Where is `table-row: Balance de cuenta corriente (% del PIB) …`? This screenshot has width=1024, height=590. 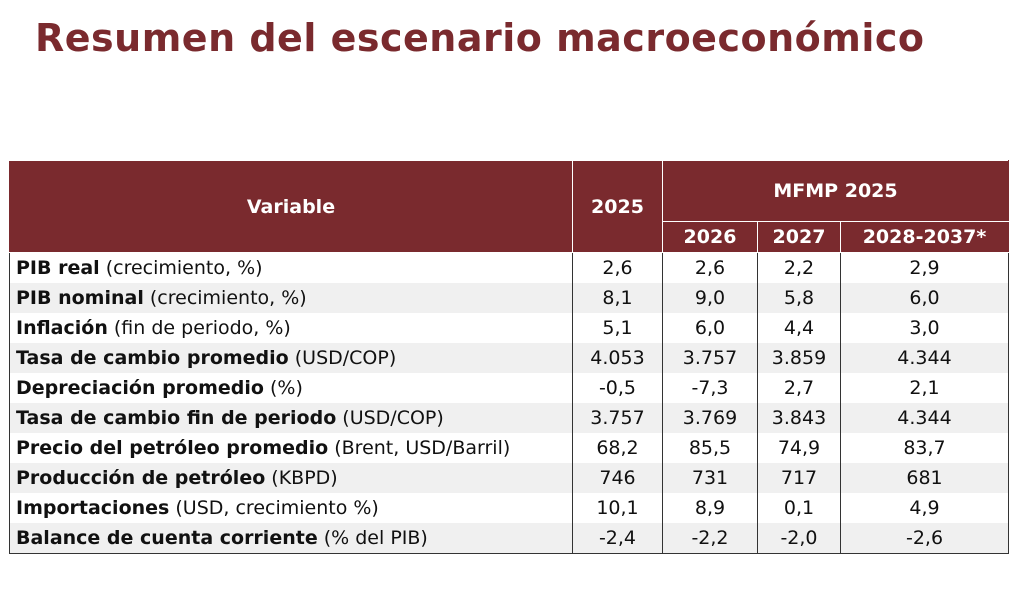
table-row: Balance de cuenta corriente (% del PIB) … is located at coordinates (509, 538).